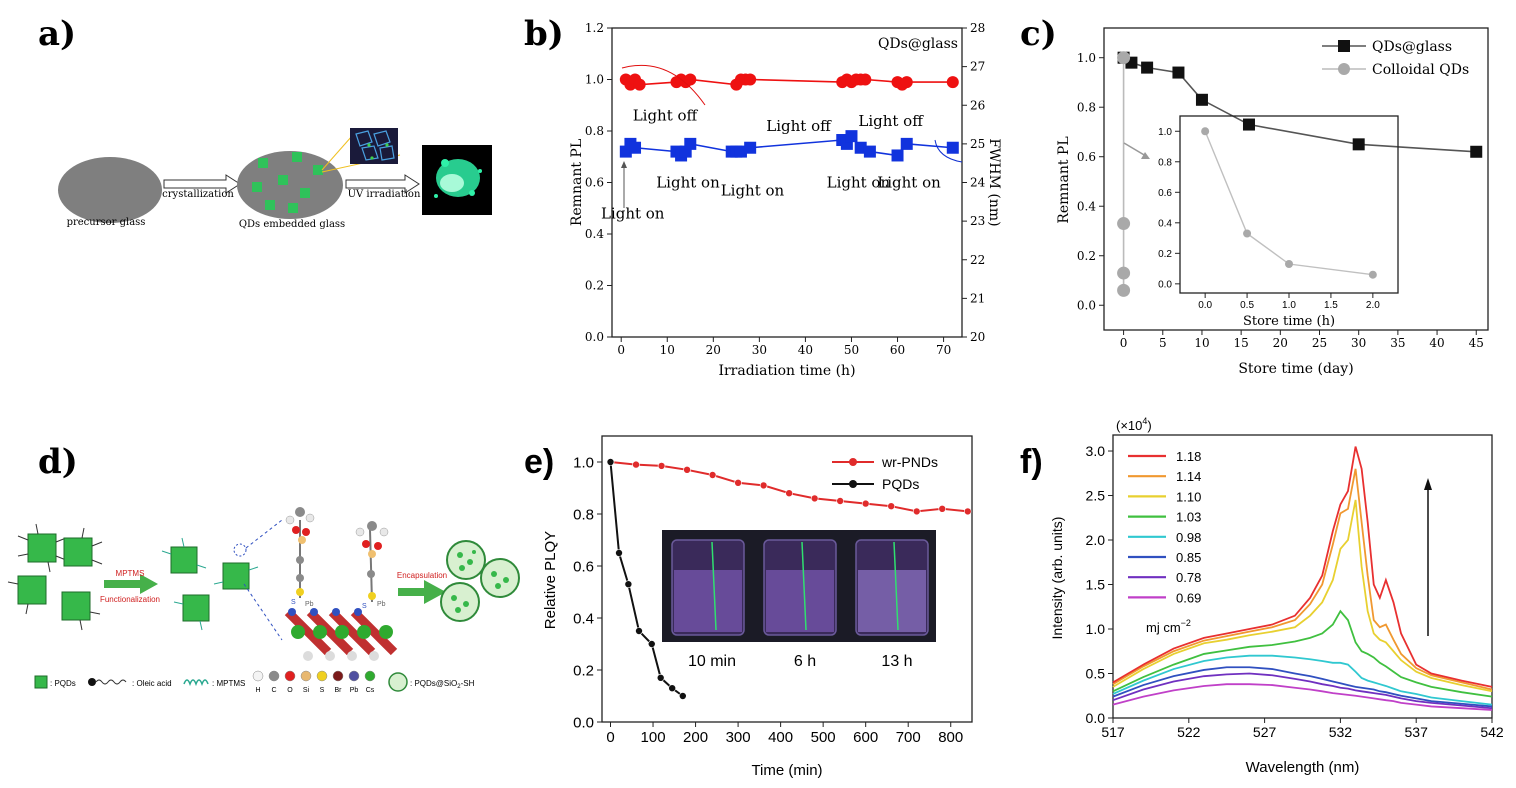 This screenshot has width=1516, height=788. What do you see at coordinates (354, 690) in the screenshot?
I see `legend-atom-label: Pb` at bounding box center [354, 690].